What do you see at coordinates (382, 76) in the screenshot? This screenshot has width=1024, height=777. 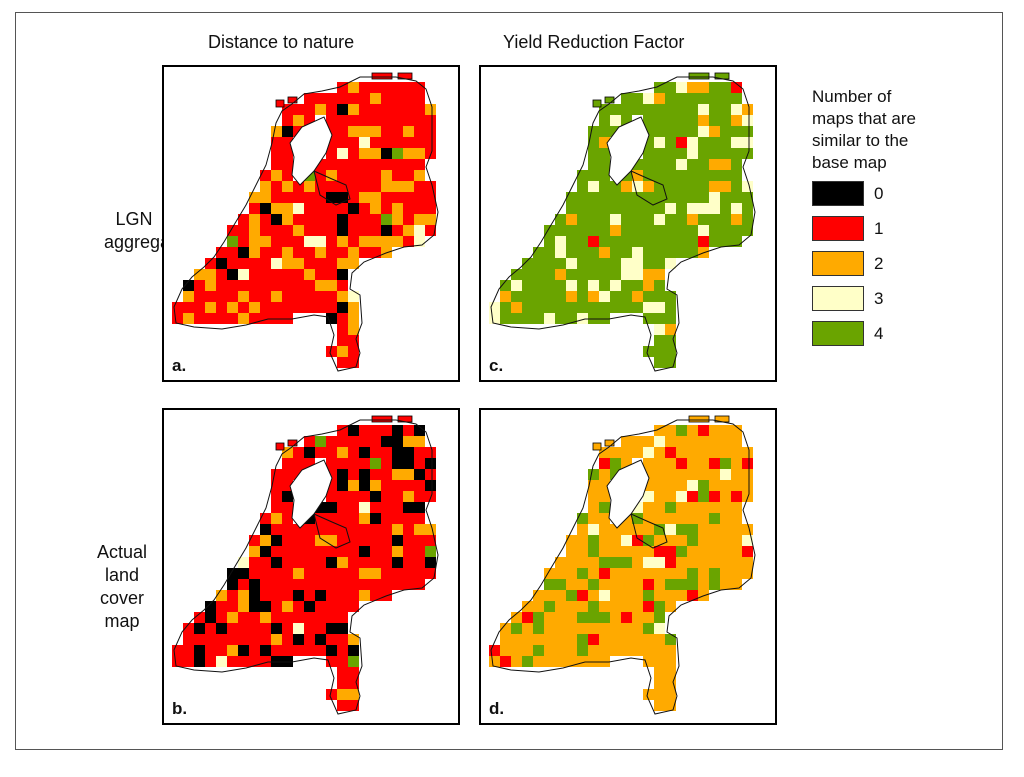 I see `island-cell` at bounding box center [382, 76].